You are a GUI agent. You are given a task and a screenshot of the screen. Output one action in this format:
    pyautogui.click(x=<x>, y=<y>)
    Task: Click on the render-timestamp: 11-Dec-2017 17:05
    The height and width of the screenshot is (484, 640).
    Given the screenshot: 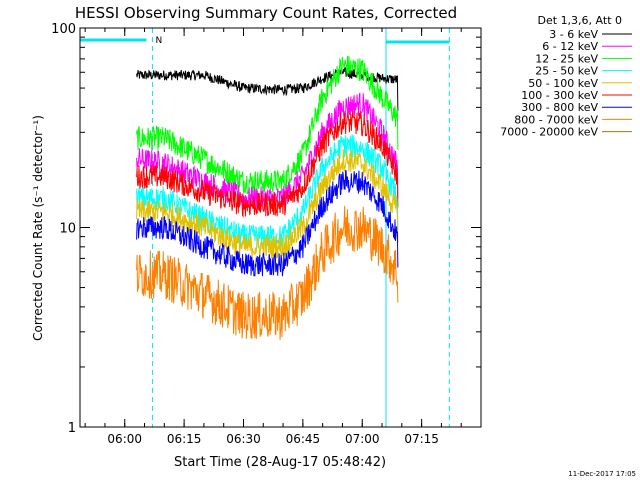 What is the action you would take?
    pyautogui.click(x=602, y=474)
    